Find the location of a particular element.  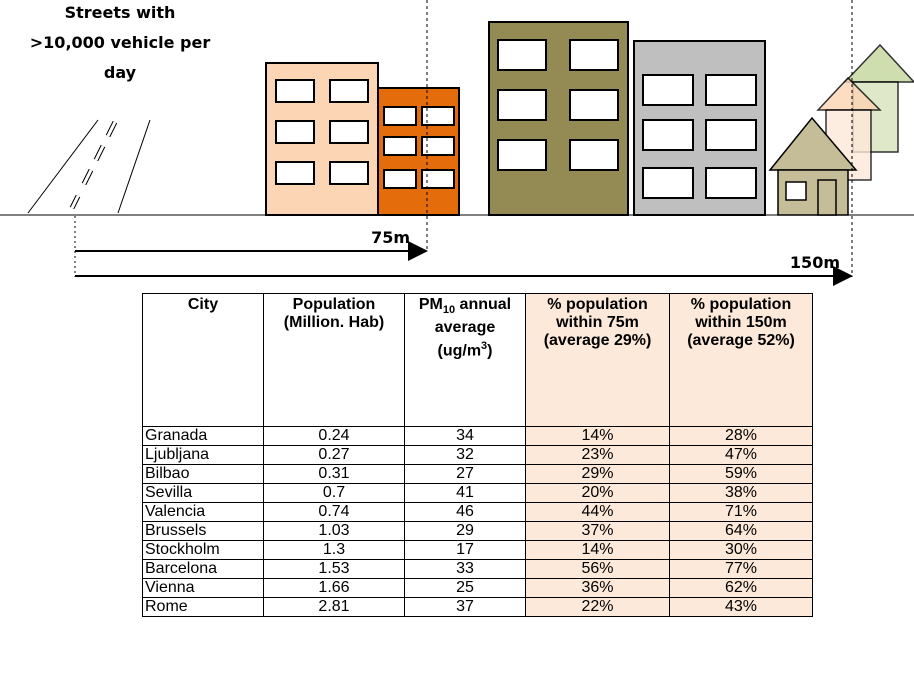

table-row: Rome 2.81 37 22% 43% is located at coordinates (477, 607).